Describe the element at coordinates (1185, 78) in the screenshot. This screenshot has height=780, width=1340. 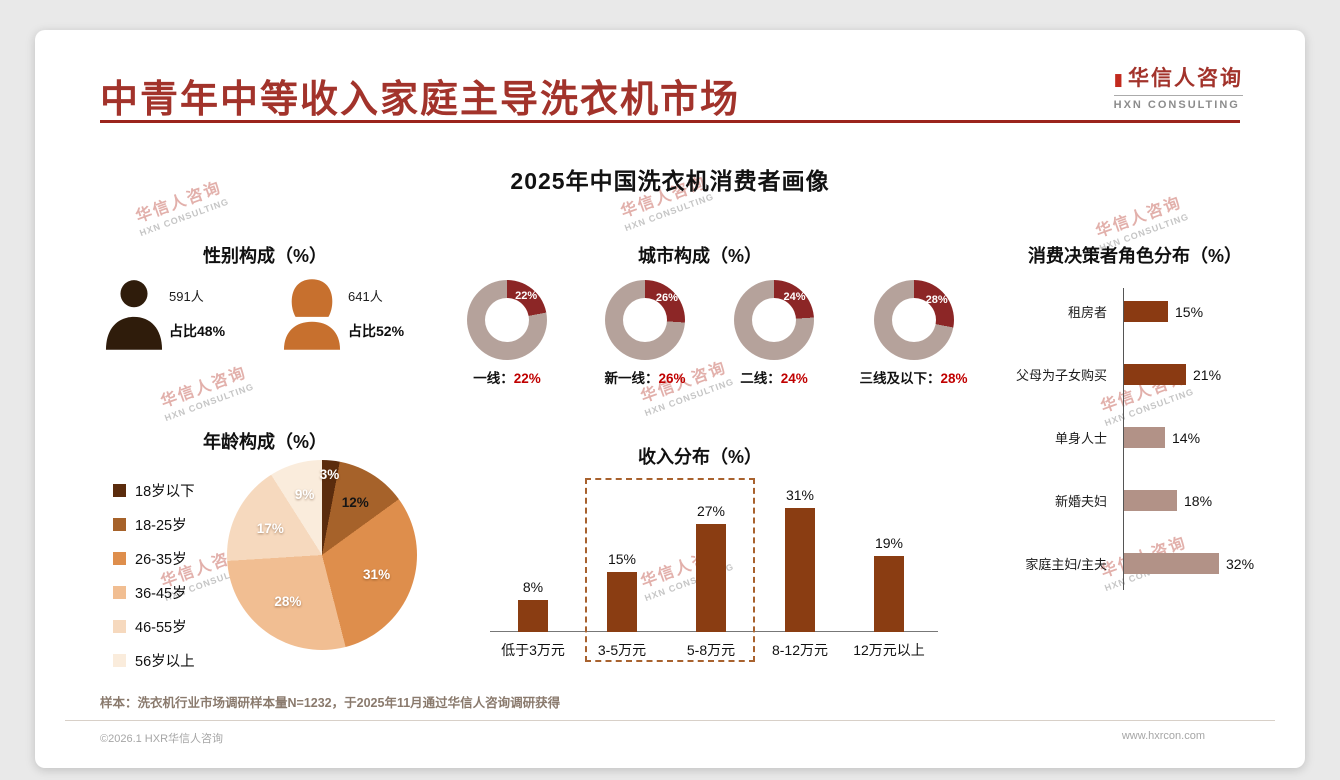
I see `logo-cn-text: 华信人咨询` at that location.